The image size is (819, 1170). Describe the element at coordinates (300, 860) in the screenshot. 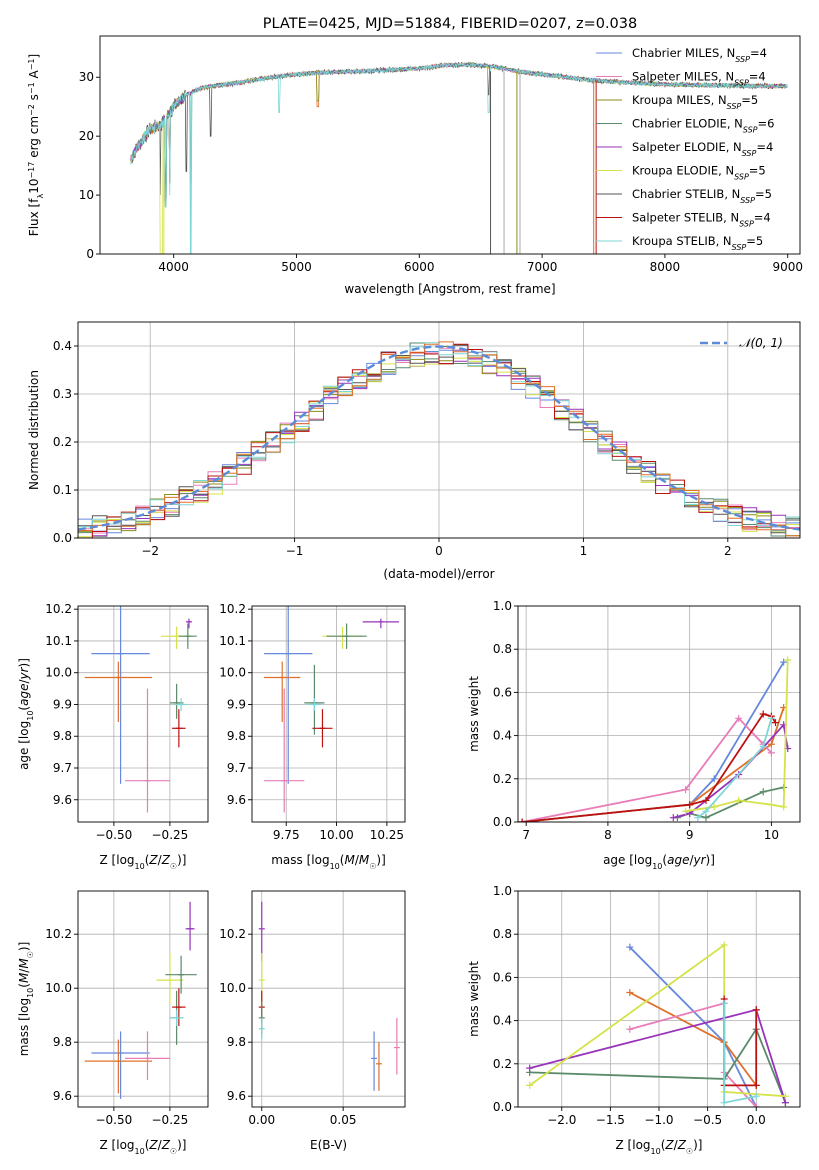

I see `label-part: mass [log` at that location.